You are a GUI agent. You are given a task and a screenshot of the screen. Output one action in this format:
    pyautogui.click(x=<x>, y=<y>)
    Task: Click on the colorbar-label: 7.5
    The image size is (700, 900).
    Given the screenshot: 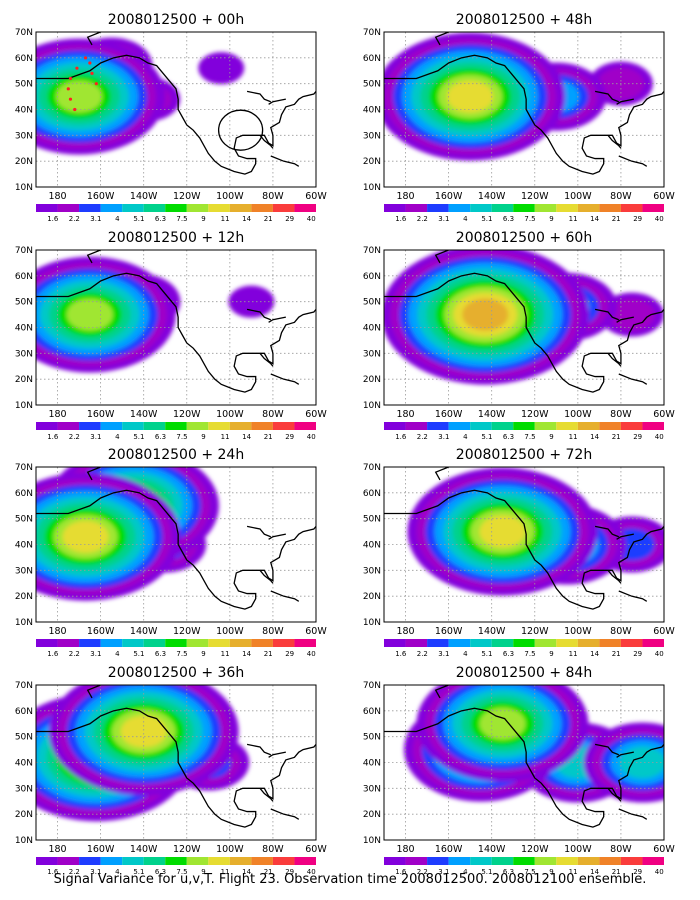 What is the action you would take?
    pyautogui.click(x=181, y=437)
    